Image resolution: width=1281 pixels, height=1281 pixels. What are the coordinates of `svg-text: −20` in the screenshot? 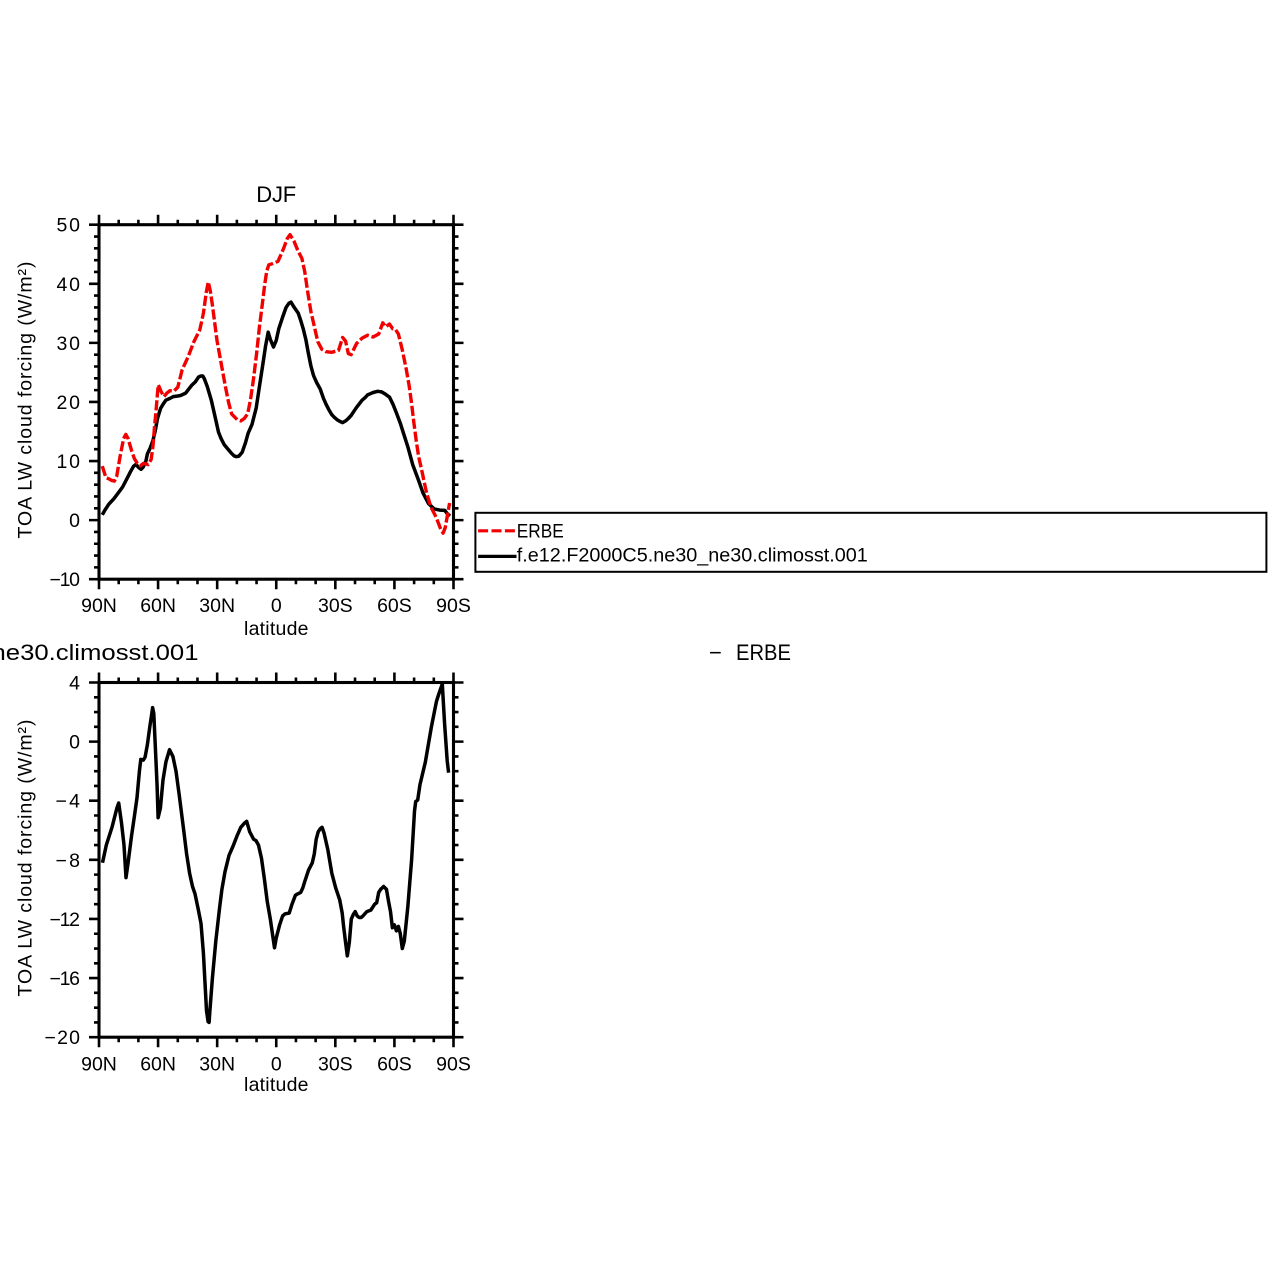 It's located at (63, 1038).